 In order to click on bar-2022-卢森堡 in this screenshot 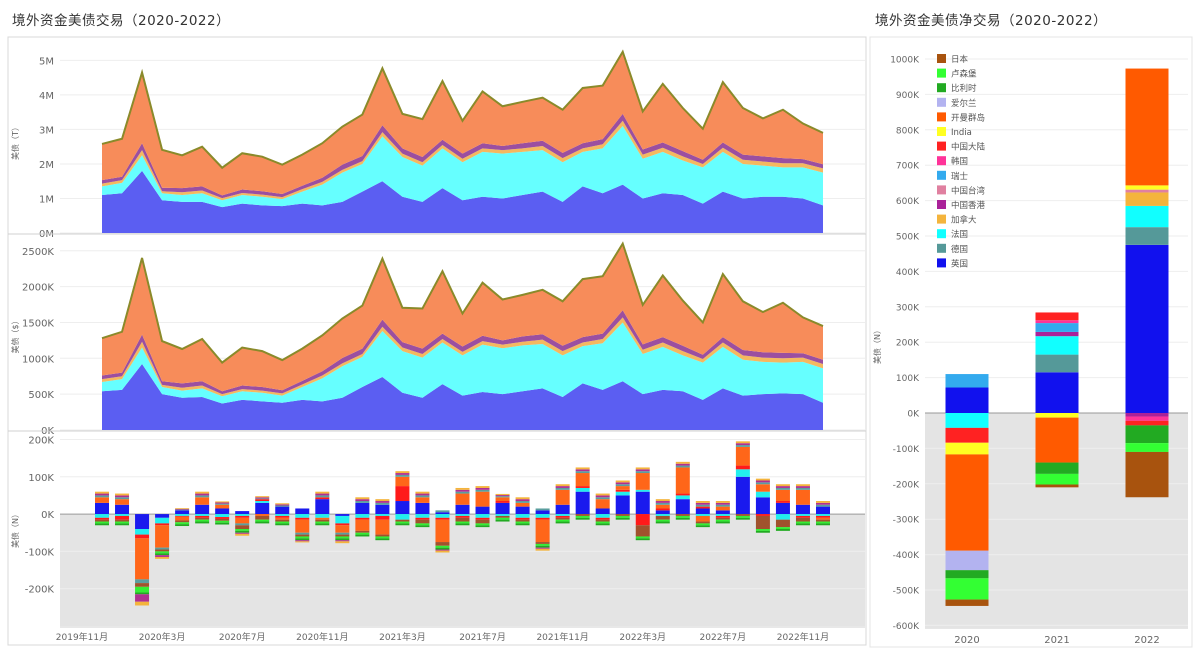, I will do `click(1147, 447)`.